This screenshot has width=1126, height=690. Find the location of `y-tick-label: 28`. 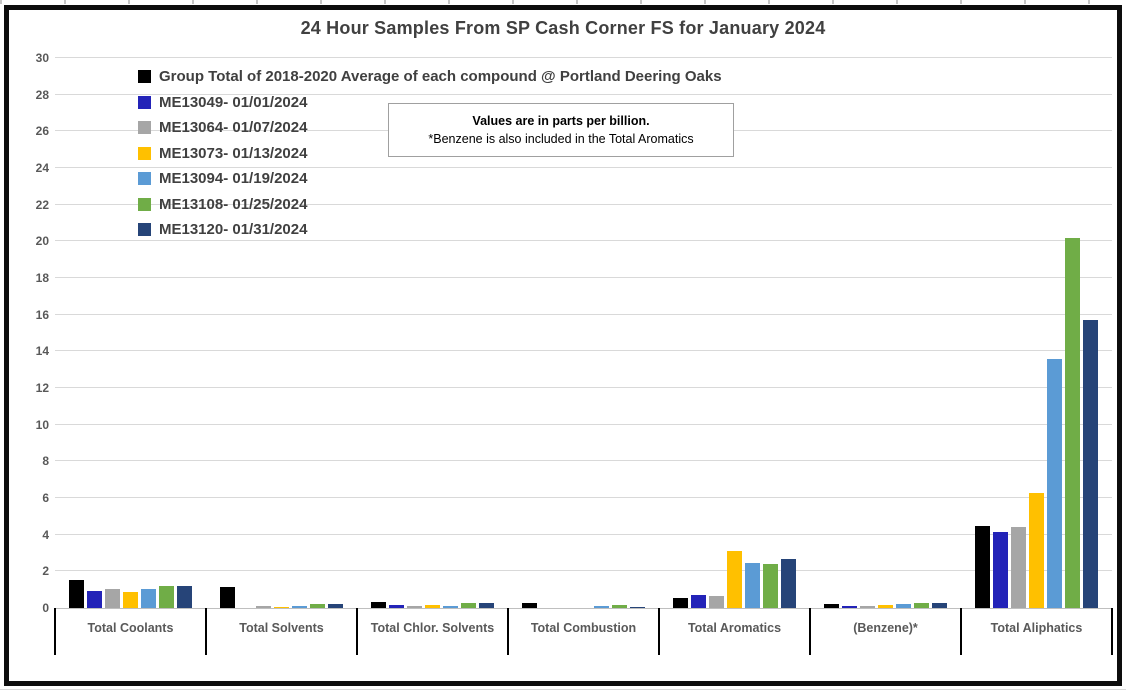

y-tick-label: 28 is located at coordinates (42, 94).